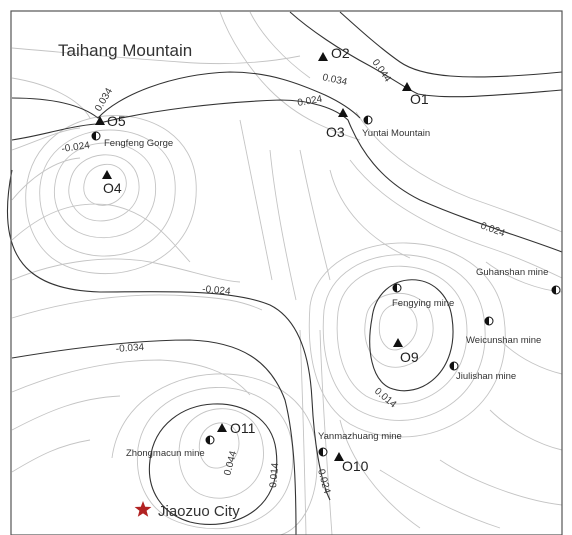 The height and width of the screenshot is (535, 572). I want to click on observation-point-o1: O1, so click(415, 94).